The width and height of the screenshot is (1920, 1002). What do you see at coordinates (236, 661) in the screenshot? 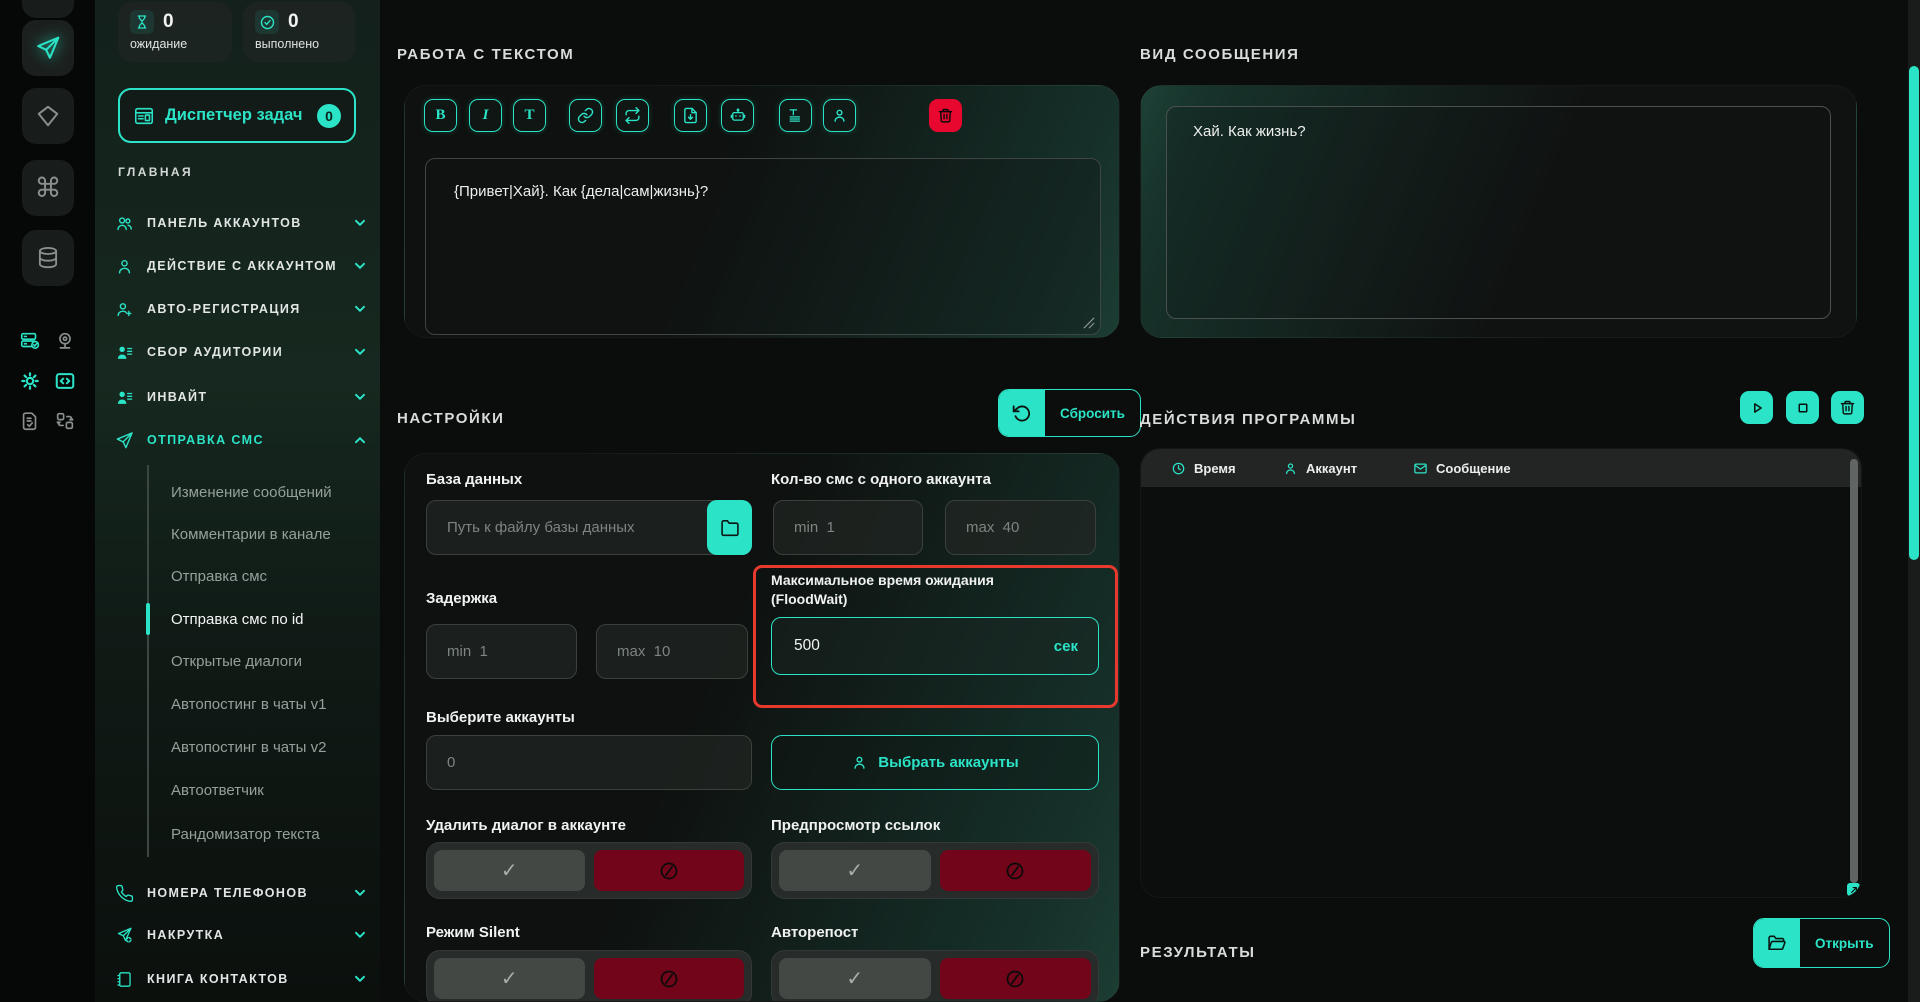
I see `subitem-open-dialogs: Открытые диалоги` at bounding box center [236, 661].